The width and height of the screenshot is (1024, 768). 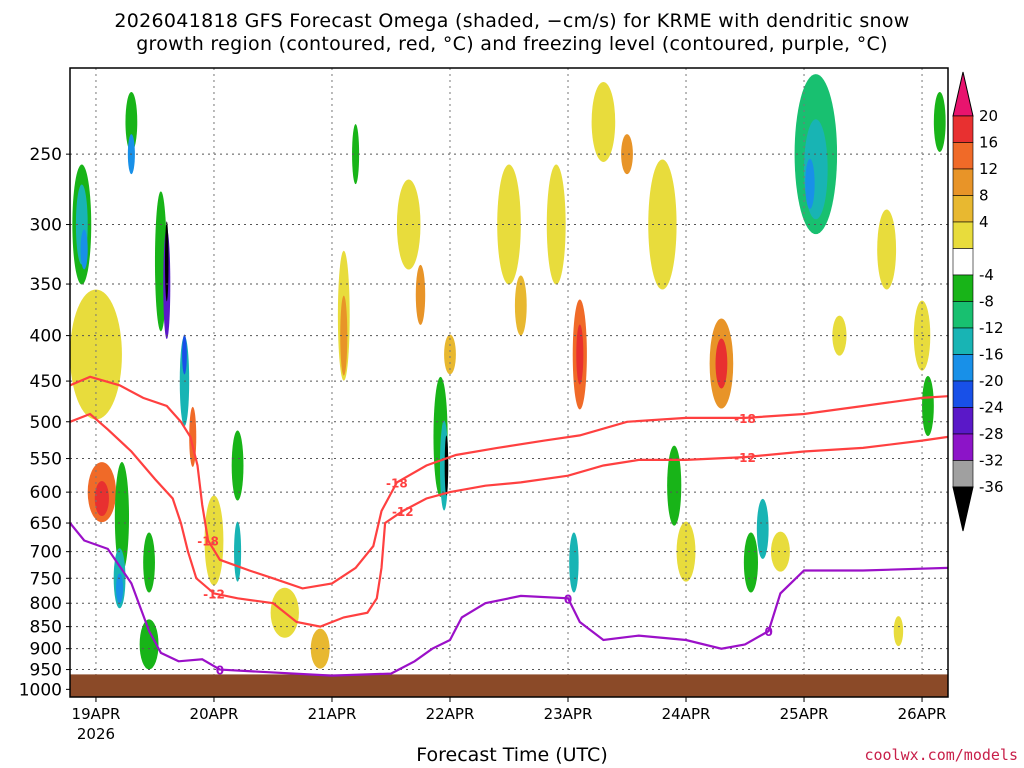 What do you see at coordinates (403, 512) in the screenshot?
I see `contour-label-1-1: -12` at bounding box center [403, 512].